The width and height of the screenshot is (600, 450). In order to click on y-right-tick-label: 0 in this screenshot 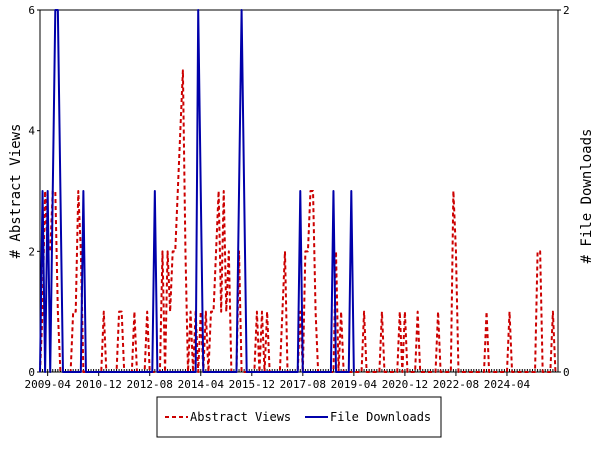, I will do `click(566, 372)`.